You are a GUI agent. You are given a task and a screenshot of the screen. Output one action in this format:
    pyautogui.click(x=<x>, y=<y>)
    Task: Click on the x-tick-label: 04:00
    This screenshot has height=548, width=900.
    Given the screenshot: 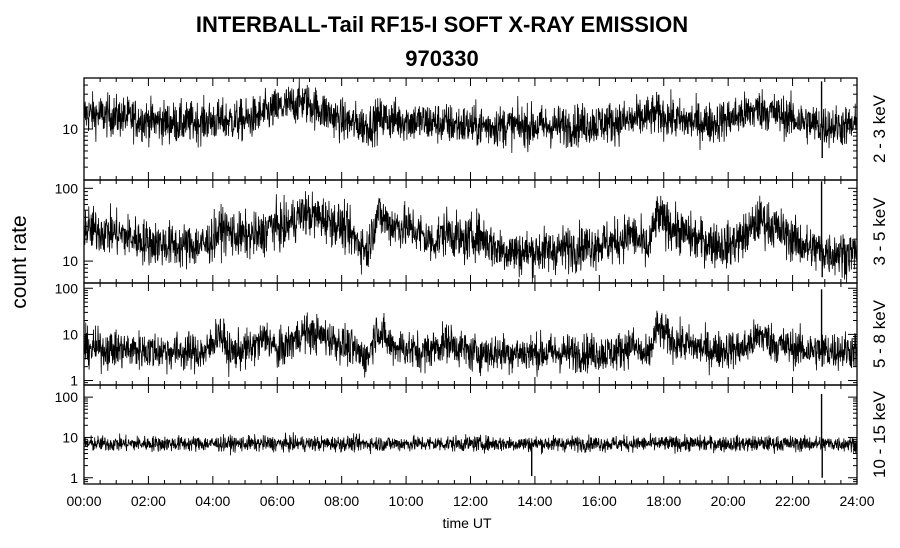 What is the action you would take?
    pyautogui.click(x=212, y=501)
    